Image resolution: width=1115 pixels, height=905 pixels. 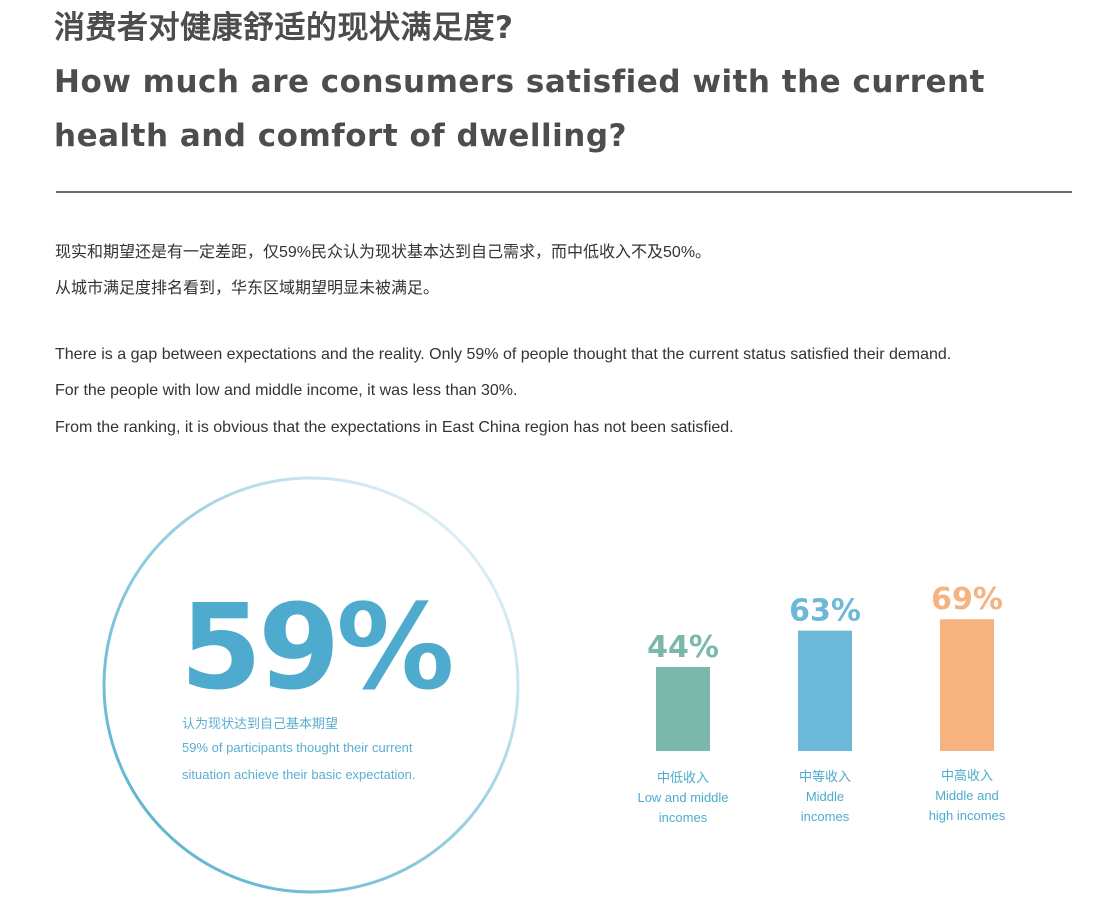 What do you see at coordinates (682, 777) in the screenshot?
I see `category-label-1-zh: 中低收入` at bounding box center [682, 777].